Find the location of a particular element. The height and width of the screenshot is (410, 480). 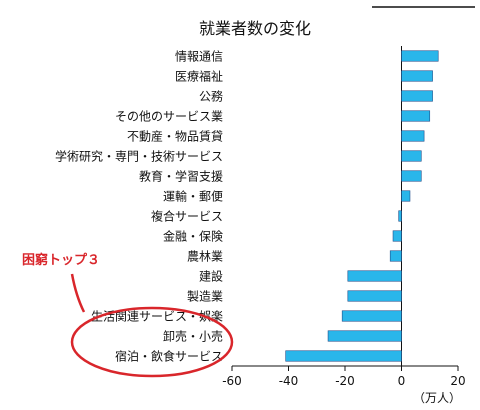

category-label: 医療福祉 is located at coordinates (199, 76).